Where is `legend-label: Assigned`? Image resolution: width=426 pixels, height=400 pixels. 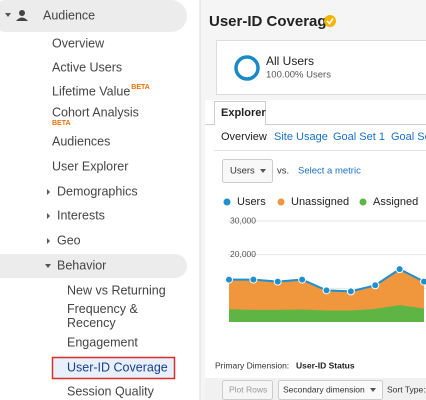
legend-label: Assigned is located at coordinates (395, 202).